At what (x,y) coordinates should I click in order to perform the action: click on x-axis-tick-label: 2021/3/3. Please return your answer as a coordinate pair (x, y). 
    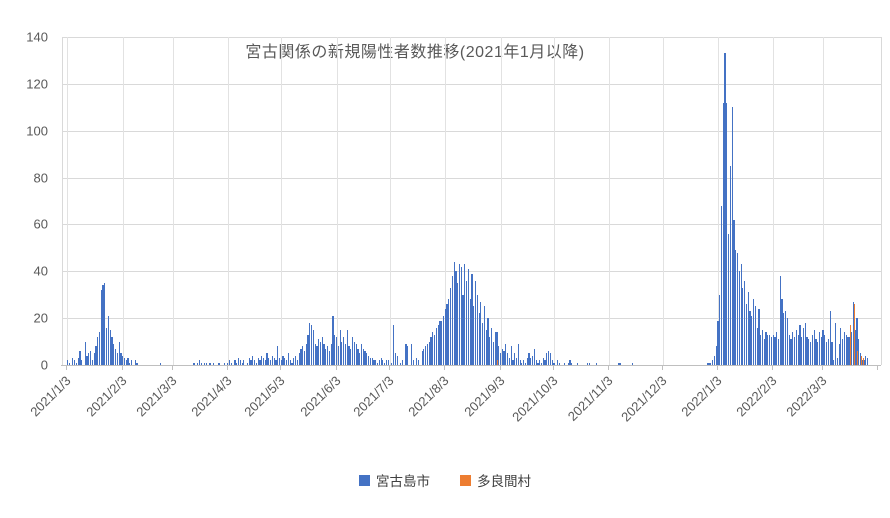
    Looking at the image, I should click on (156, 396).